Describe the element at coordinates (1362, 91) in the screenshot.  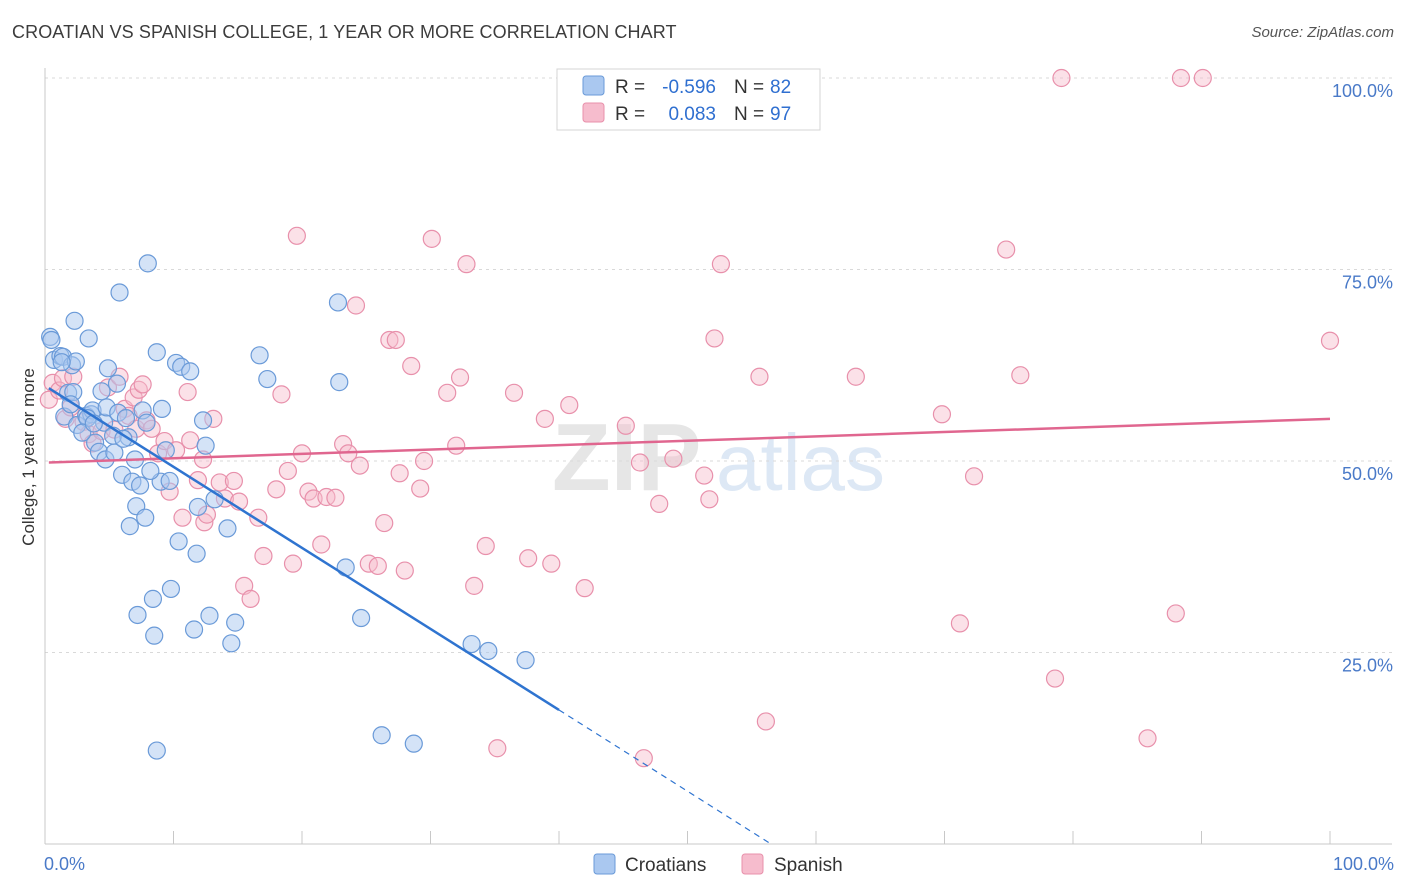
I see `y-tick-label: 100.0%` at that location.